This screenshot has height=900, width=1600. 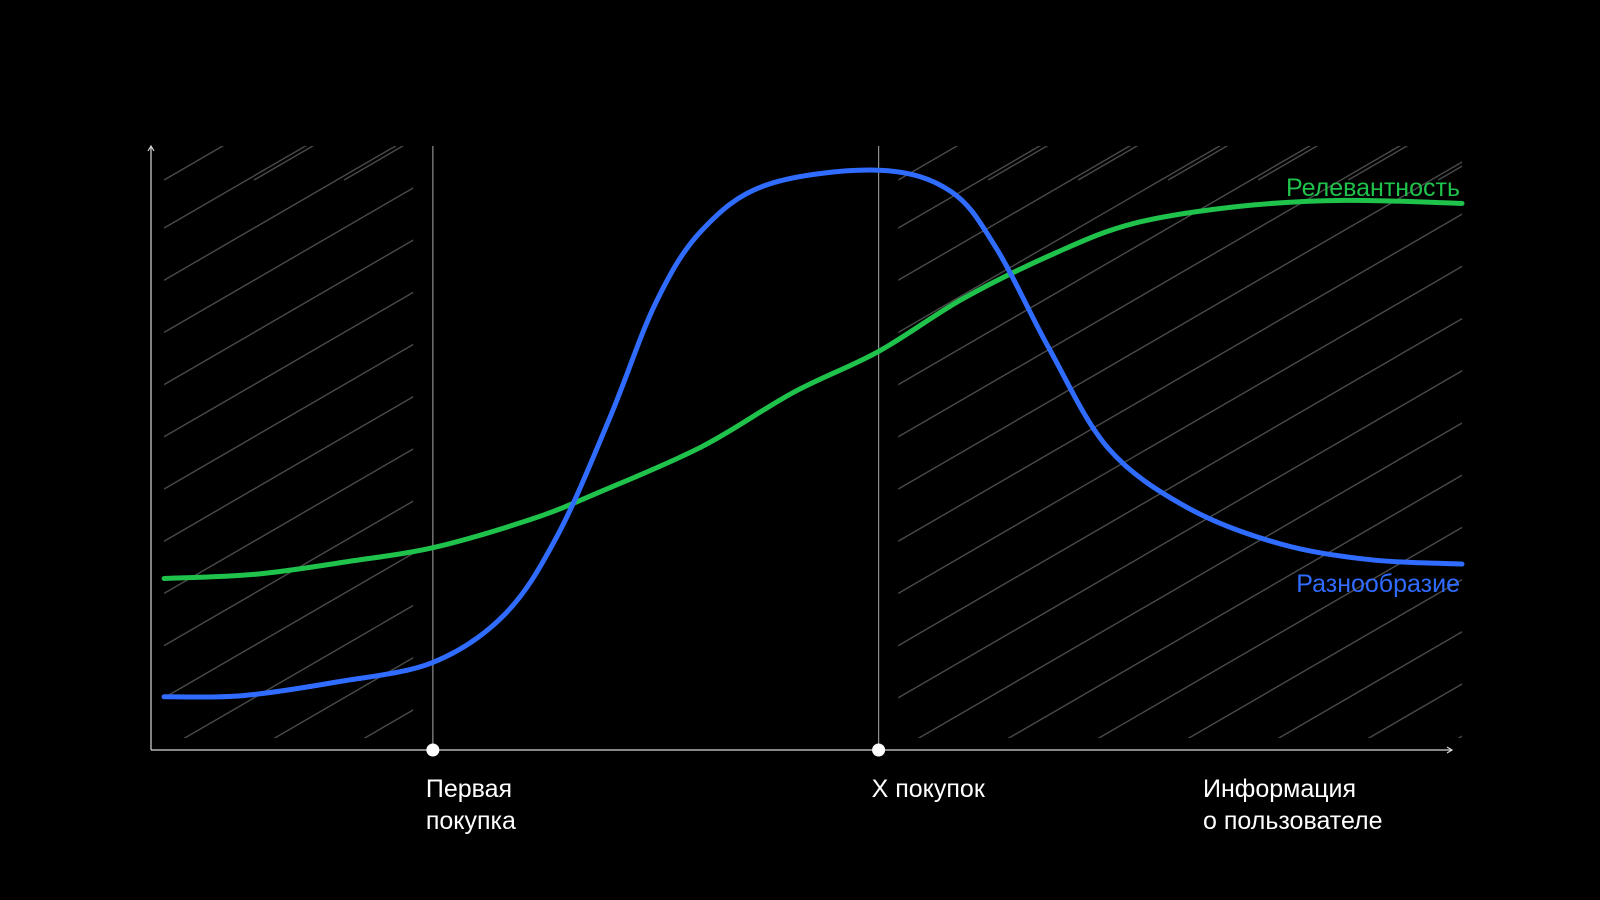 What do you see at coordinates (1378, 584) in the screenshot?
I see `series-label-diversity: Разнообразие` at bounding box center [1378, 584].